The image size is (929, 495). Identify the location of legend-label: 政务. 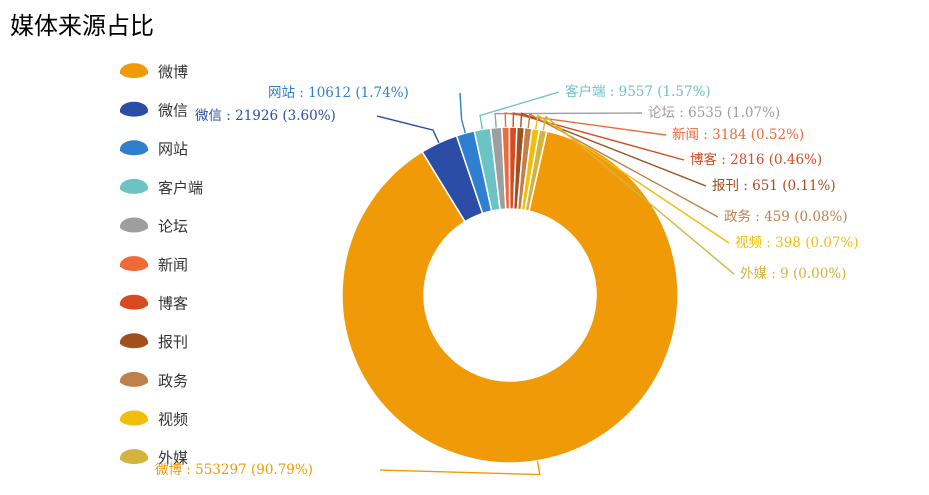
(173, 381).